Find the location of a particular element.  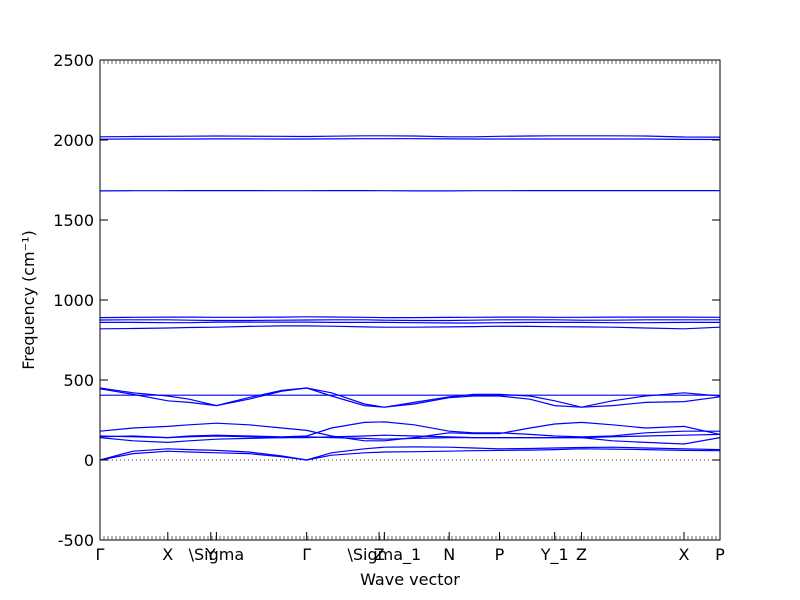

x-axis-ticks: Γ X Y\Sigma Γ Z\Sigma_1 N P Y_1 Z X P is located at coordinates (410, 548).